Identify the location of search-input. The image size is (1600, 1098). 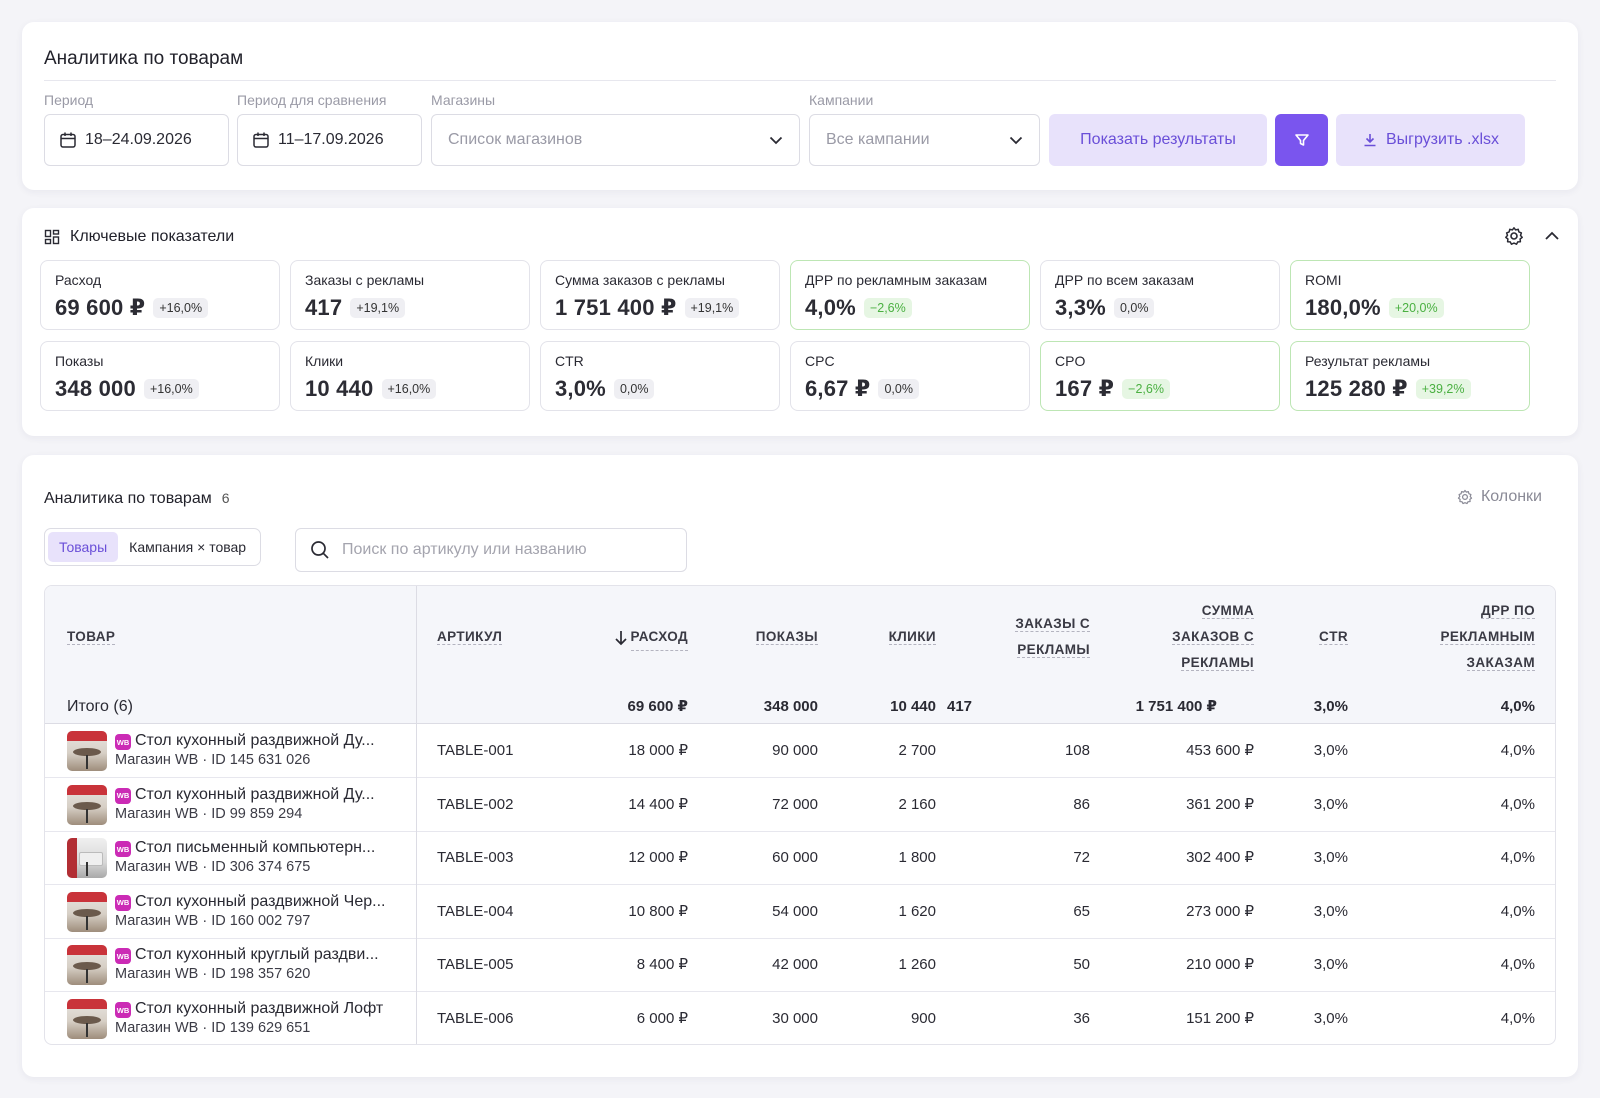
(502, 550).